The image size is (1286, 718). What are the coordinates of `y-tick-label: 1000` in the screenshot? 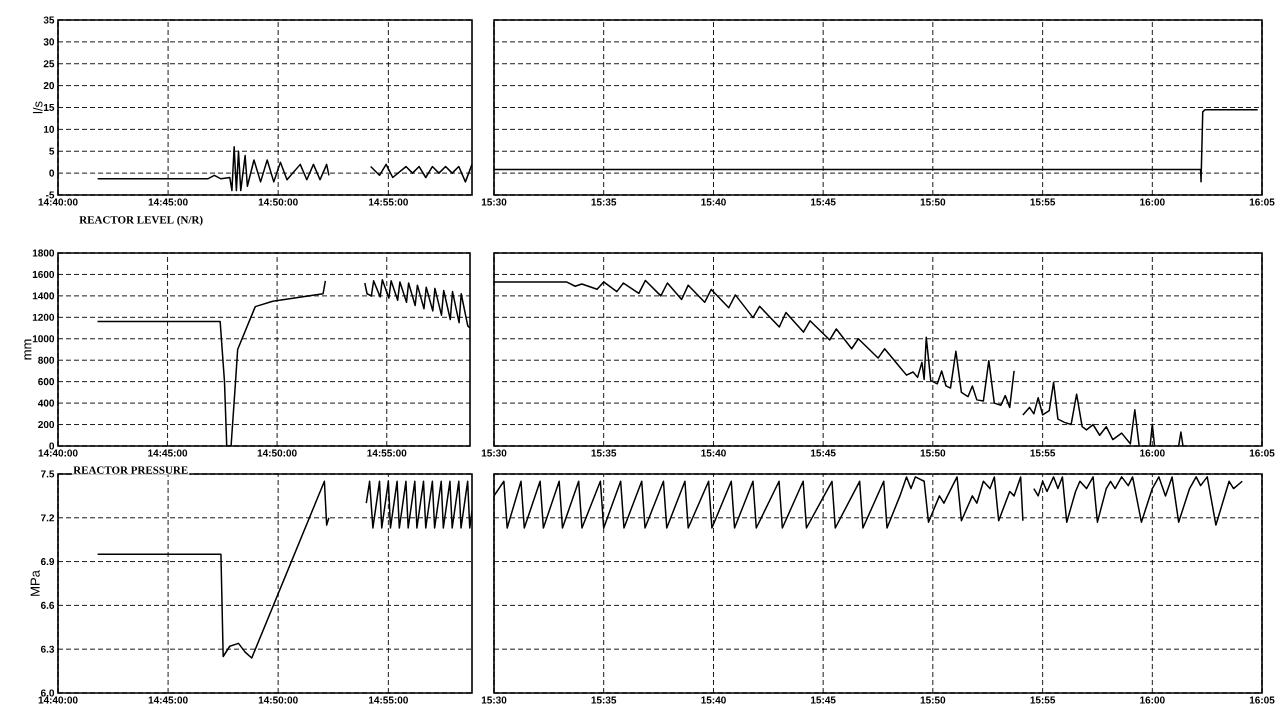 It's located at (43, 339).